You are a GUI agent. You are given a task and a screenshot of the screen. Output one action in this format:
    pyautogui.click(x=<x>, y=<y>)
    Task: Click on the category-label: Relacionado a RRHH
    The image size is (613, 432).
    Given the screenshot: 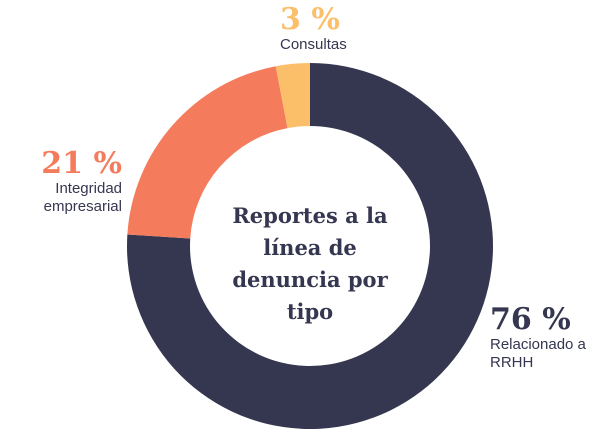 What is the action you would take?
    pyautogui.click(x=538, y=353)
    